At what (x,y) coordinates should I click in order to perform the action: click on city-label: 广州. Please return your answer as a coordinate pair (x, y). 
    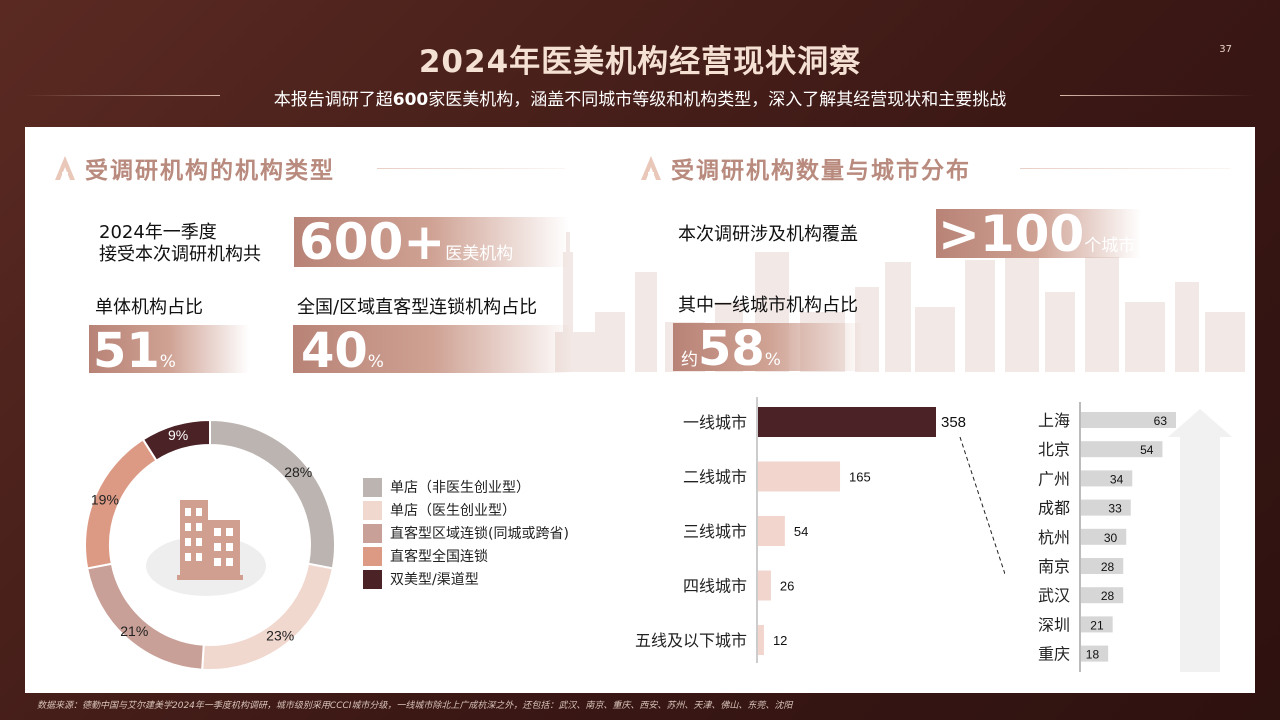
    Looking at the image, I should click on (1054, 479).